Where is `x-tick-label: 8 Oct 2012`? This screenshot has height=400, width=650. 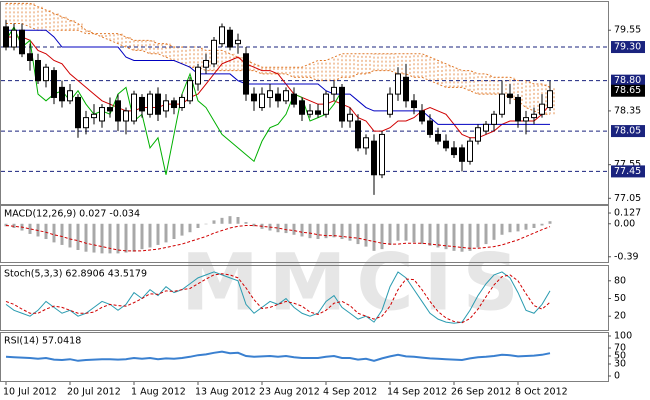 x-tick-label: 8 Oct 2012 is located at coordinates (541, 392).